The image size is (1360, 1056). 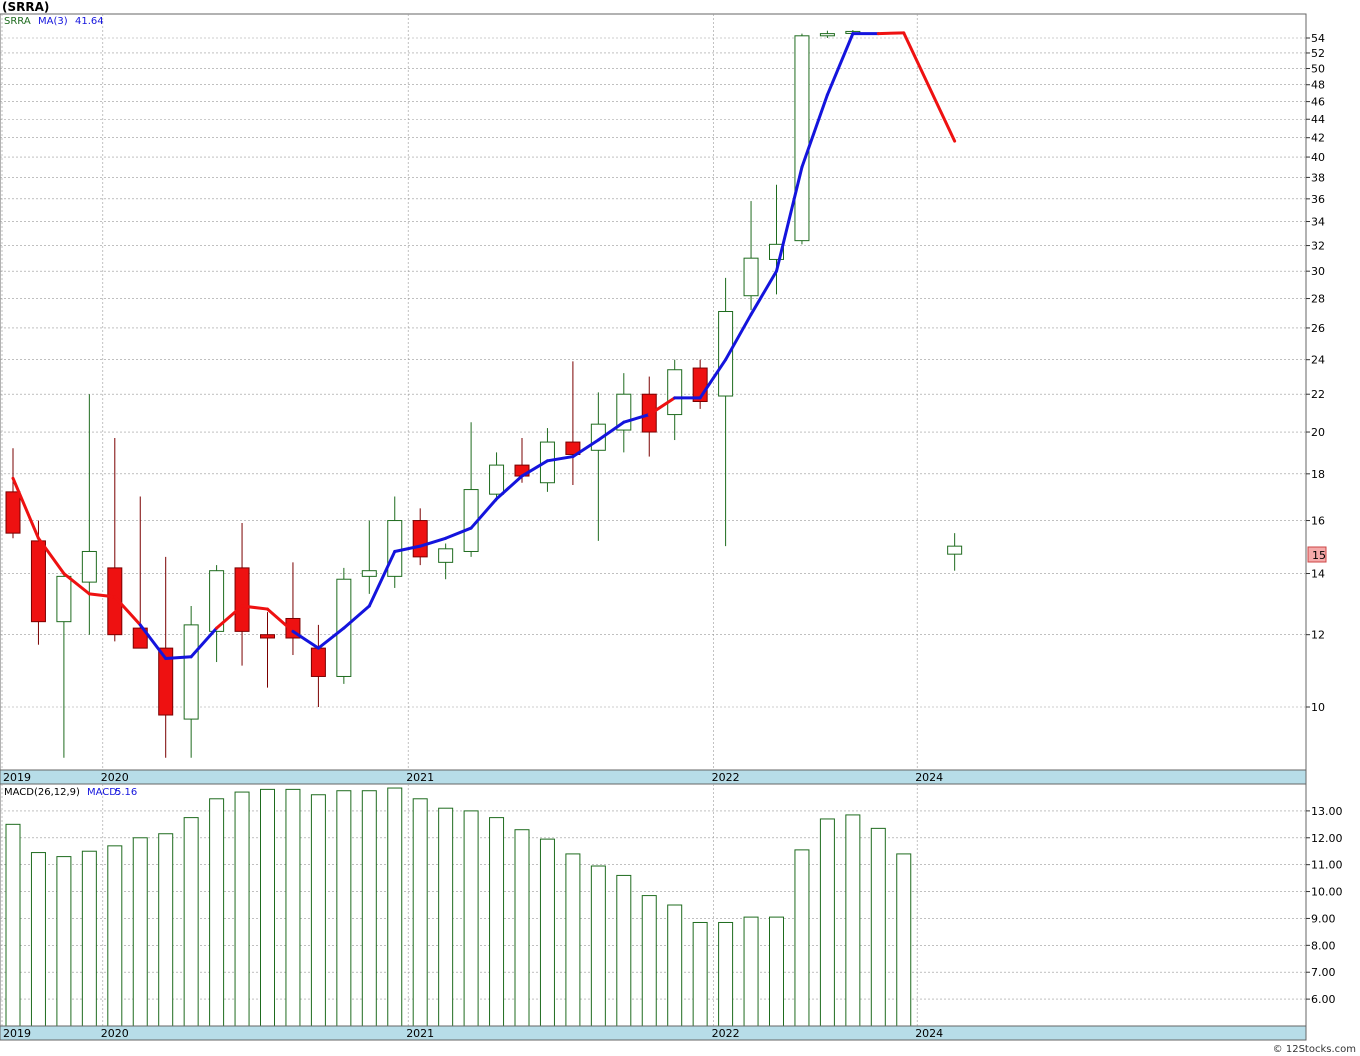 I want to click on watermark: © 12Stocks.com, so click(x=1314, y=1049).